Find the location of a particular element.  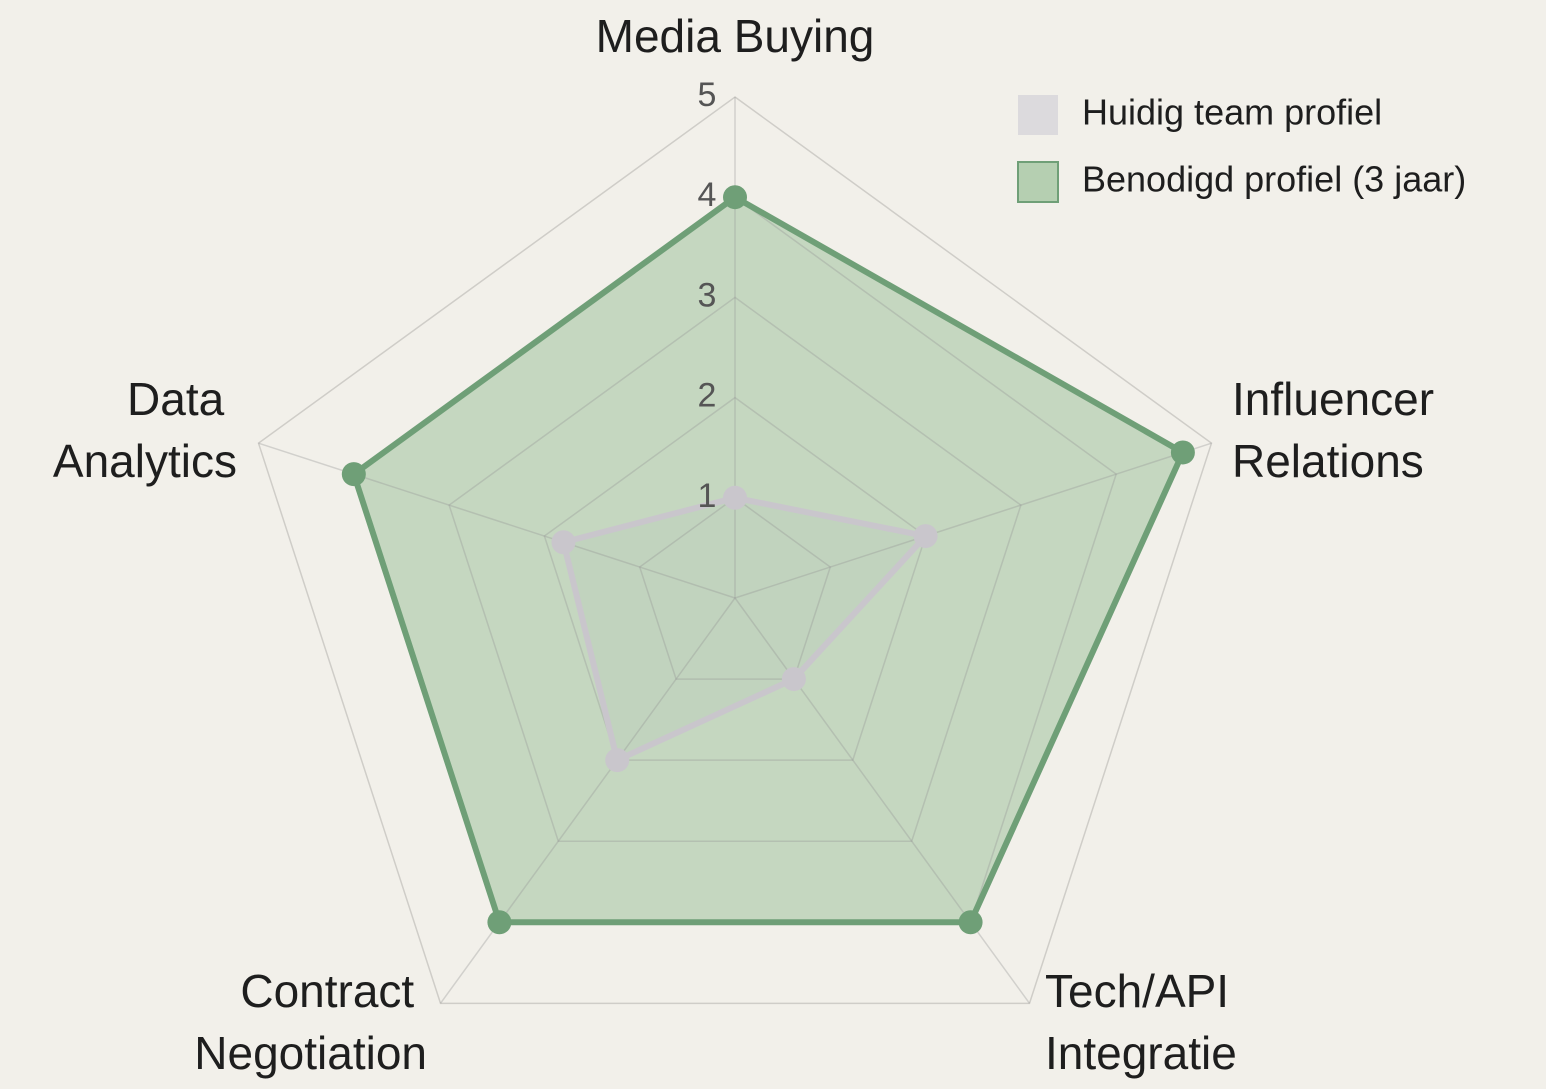

category-label: Tech/API Integratie is located at coordinates (1143, 1022).